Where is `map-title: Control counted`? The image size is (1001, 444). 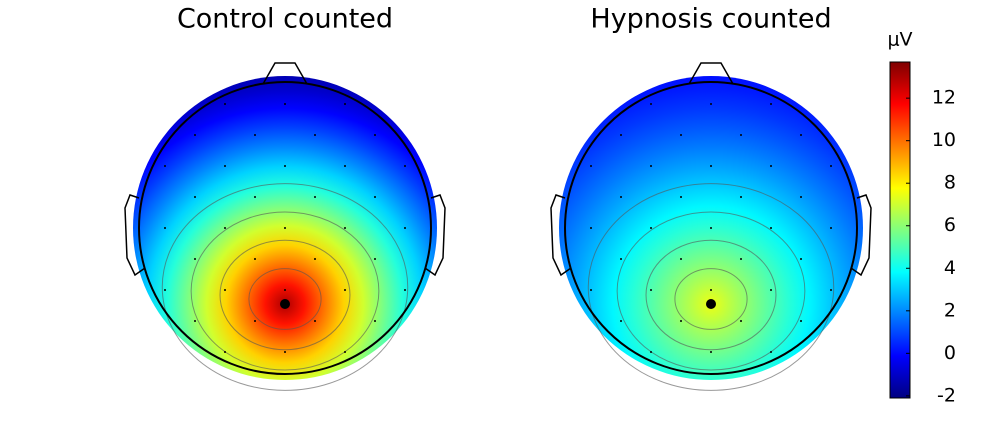
map-title: Control counted is located at coordinates (285, 19).